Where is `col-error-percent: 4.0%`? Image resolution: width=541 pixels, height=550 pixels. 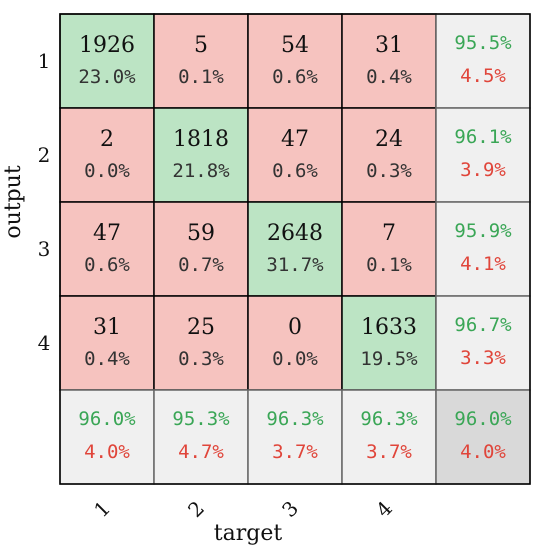
col-error-percent: 4.0% is located at coordinates (107, 452).